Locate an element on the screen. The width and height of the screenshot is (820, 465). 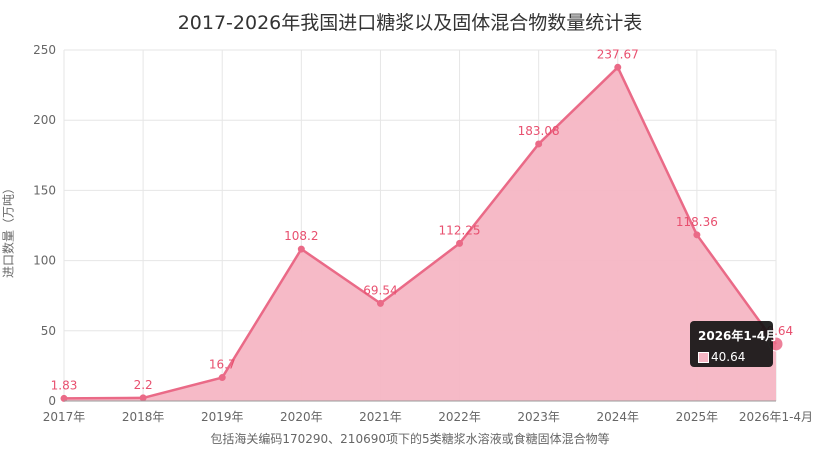
tooltip-swatch is located at coordinates (703, 357).